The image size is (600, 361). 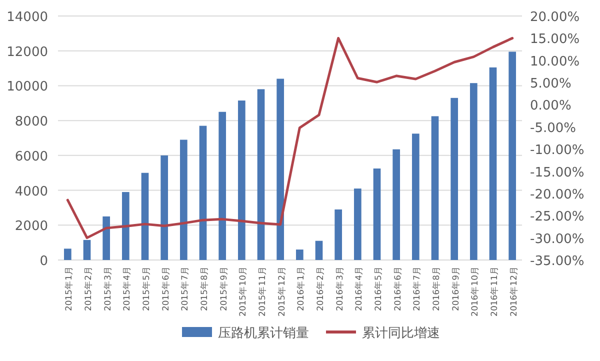 I want to click on y-tick-label: 12000, so click(x=27, y=52).